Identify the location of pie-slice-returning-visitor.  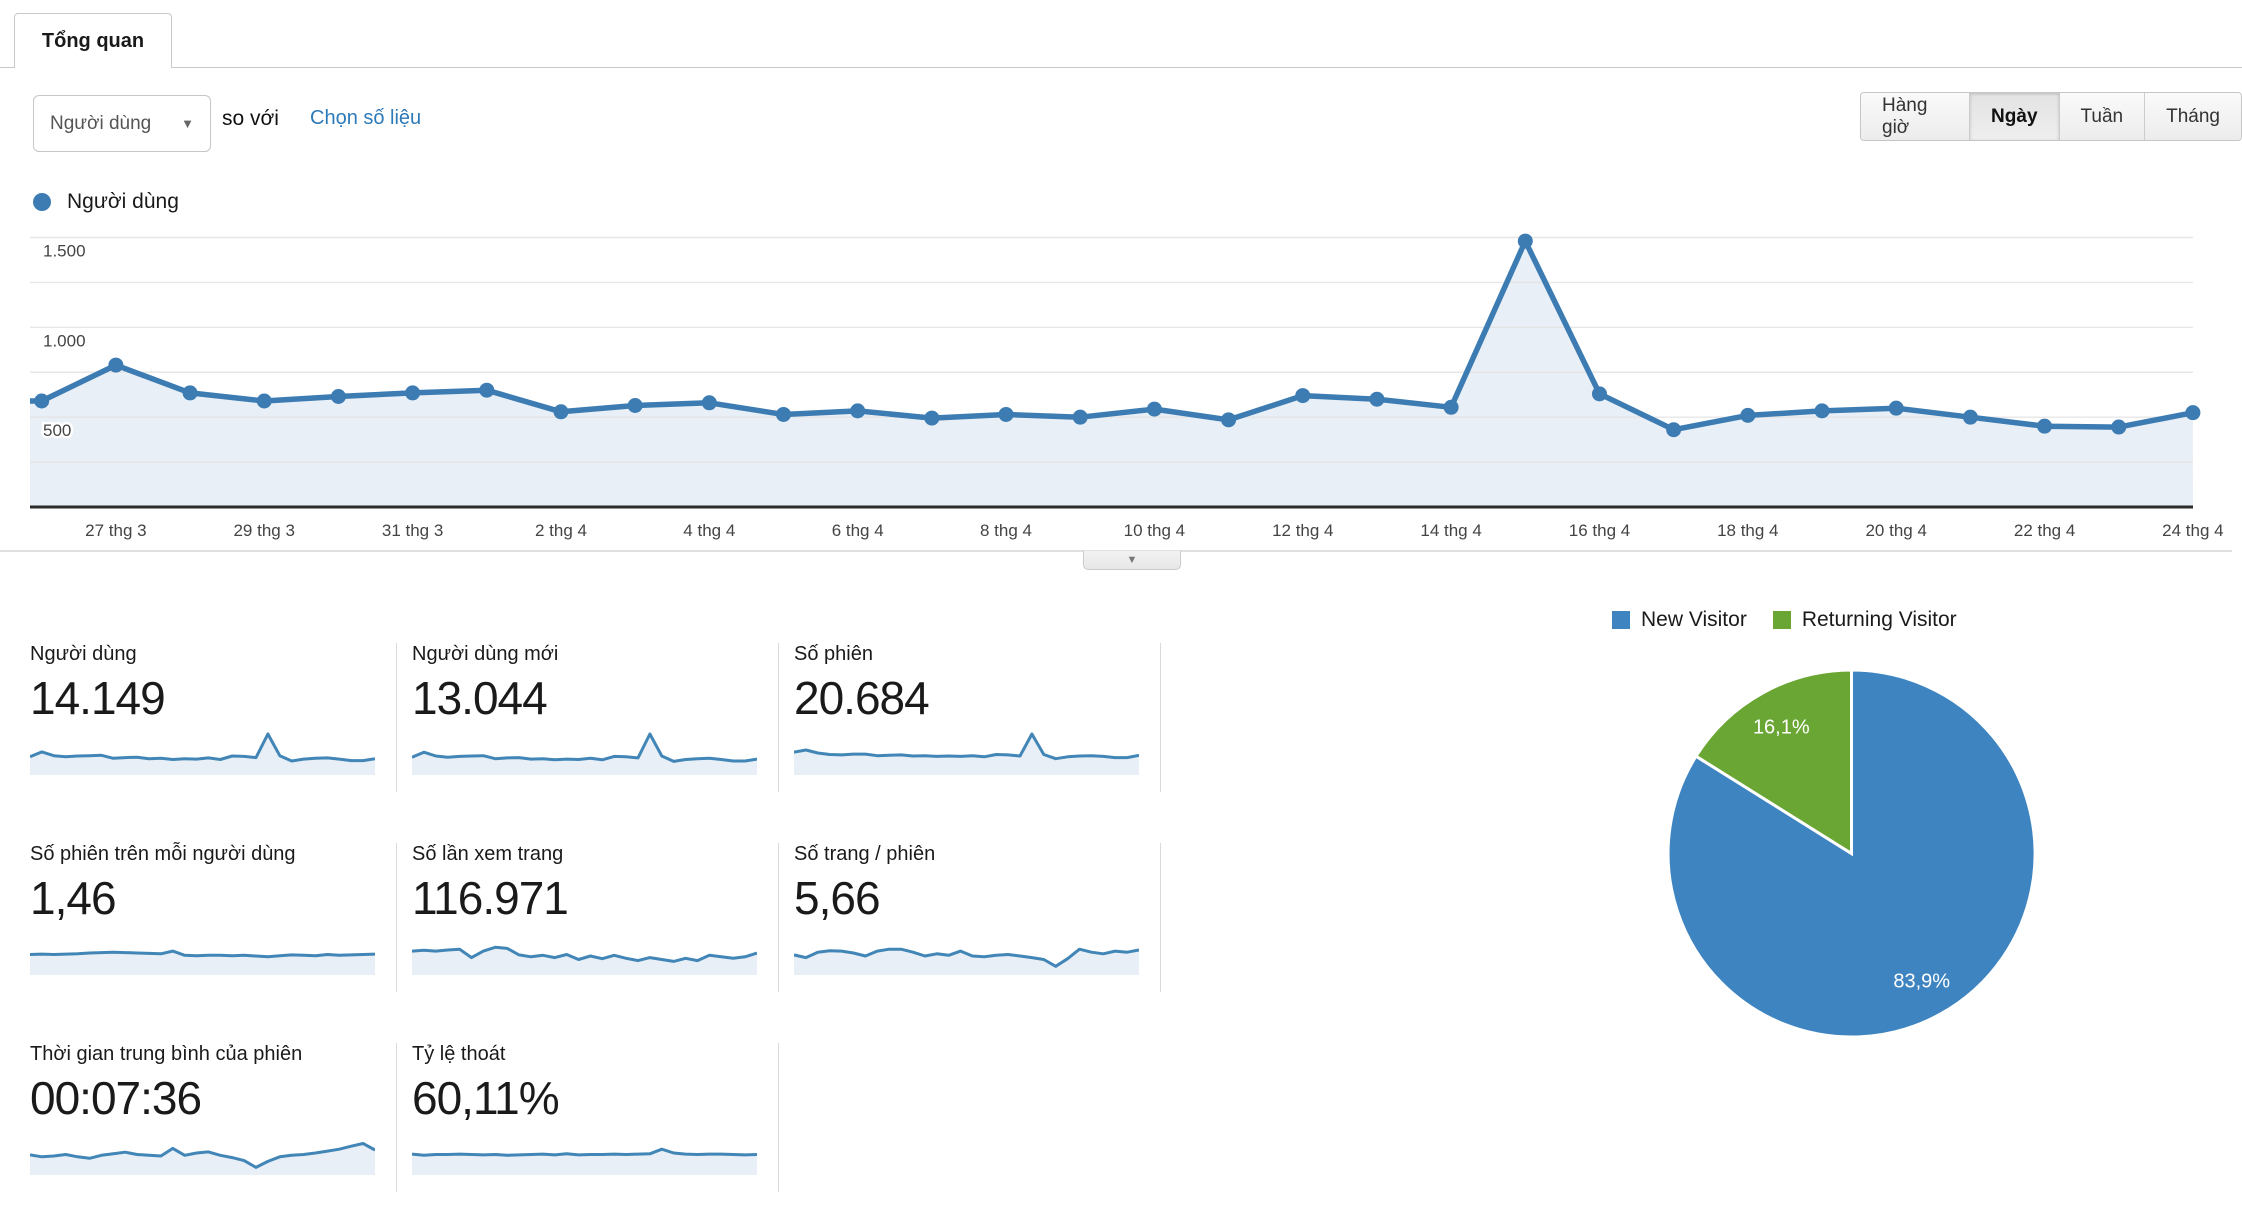
(1773, 762).